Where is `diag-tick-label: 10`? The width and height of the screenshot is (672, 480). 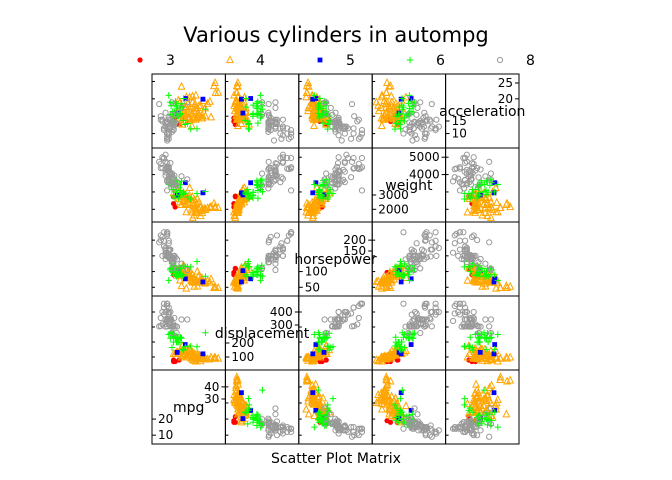
diag-tick-label: 10 is located at coordinates (165, 435).